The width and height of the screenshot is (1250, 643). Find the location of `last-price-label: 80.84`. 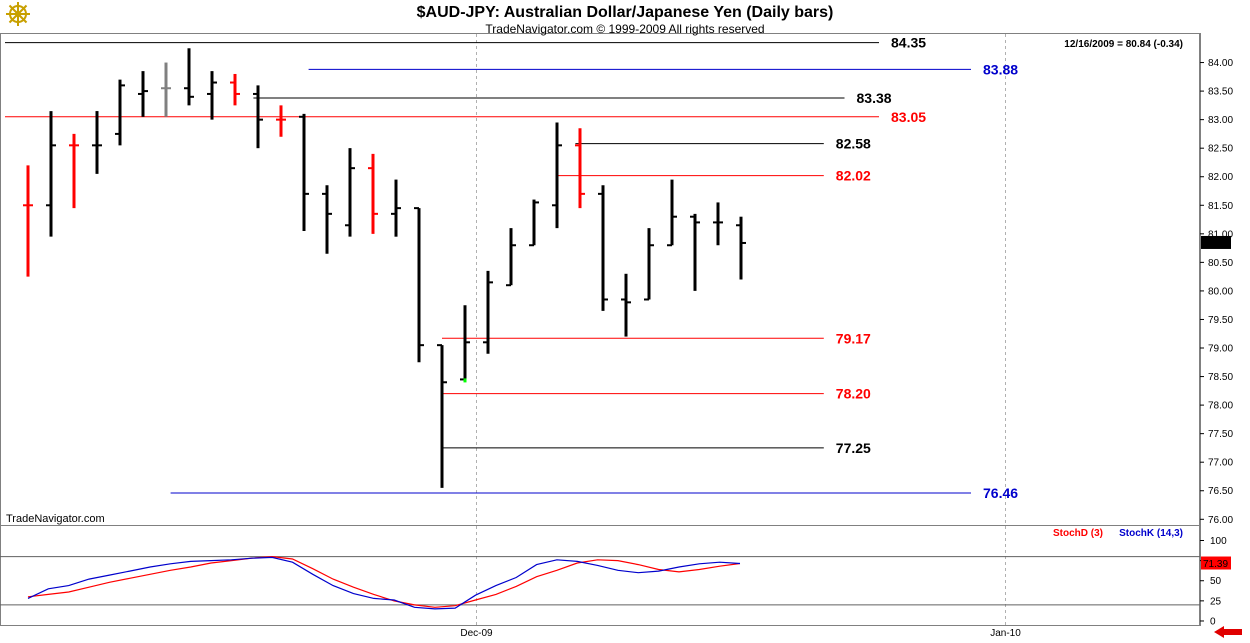

last-price-label: 80.84 is located at coordinates (1215, 243).